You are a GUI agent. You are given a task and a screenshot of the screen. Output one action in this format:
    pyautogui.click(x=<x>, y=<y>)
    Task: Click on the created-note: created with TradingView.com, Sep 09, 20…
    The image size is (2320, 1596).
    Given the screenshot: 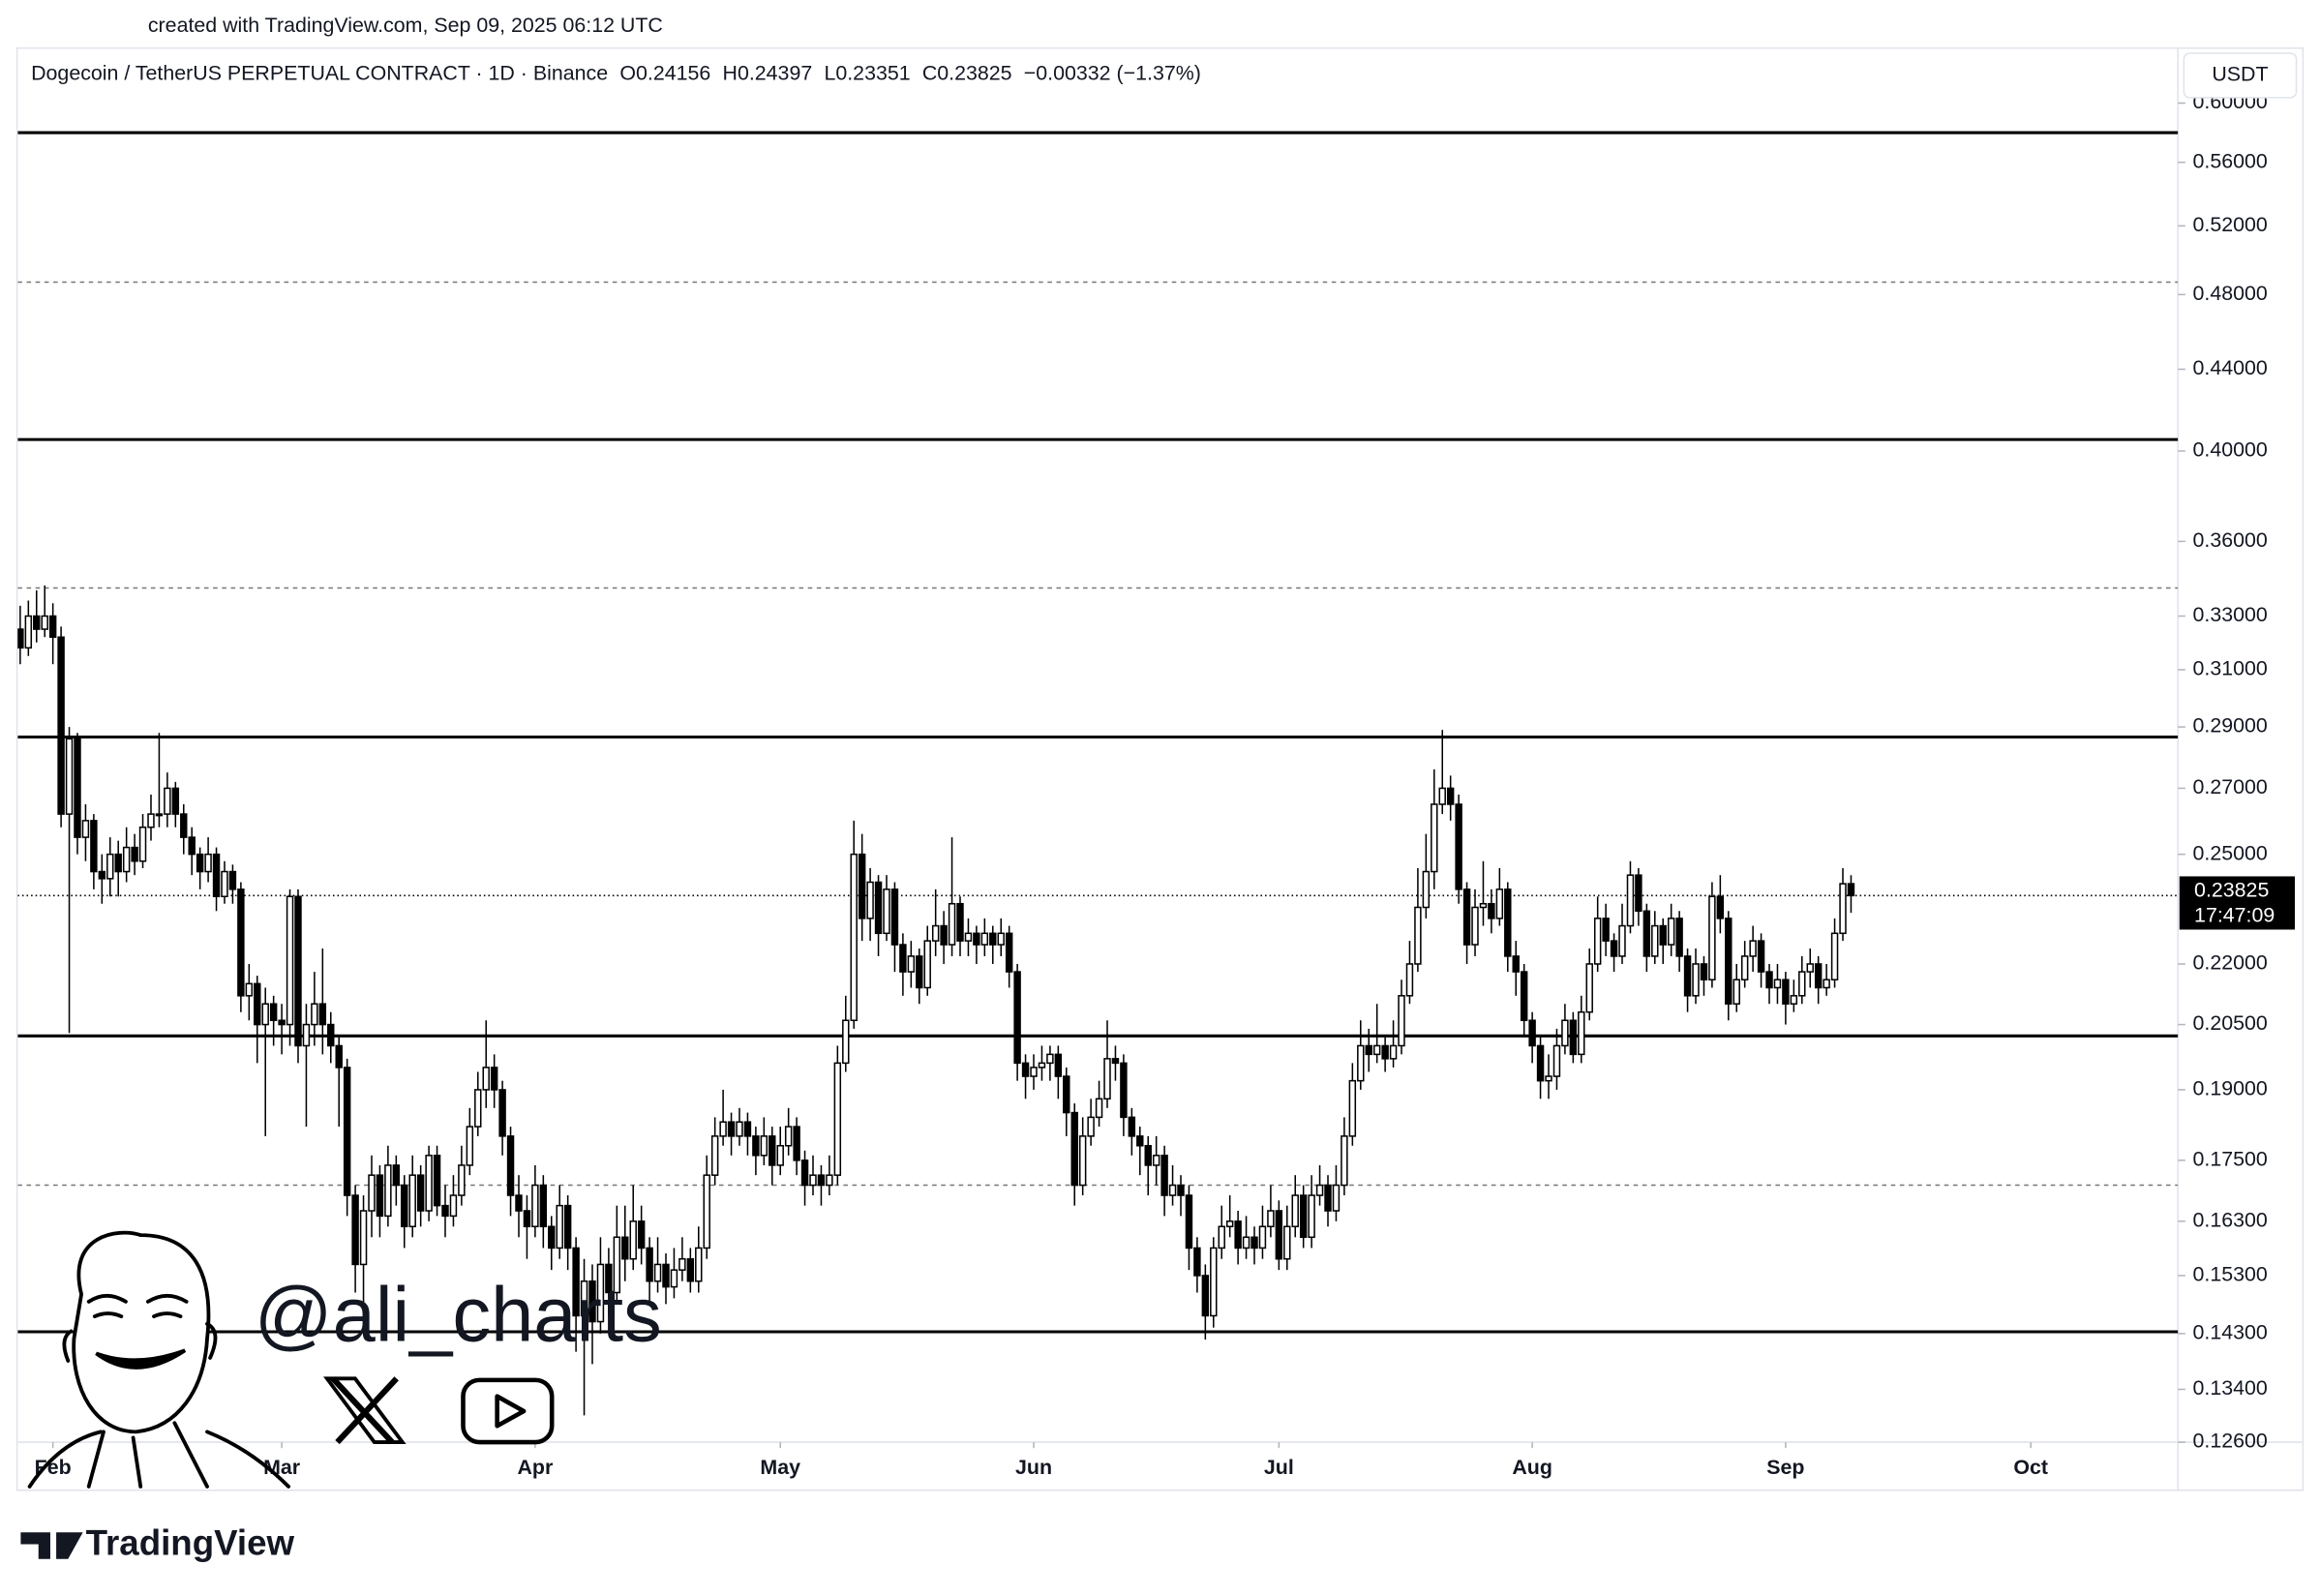 What is the action you would take?
    pyautogui.click(x=405, y=25)
    